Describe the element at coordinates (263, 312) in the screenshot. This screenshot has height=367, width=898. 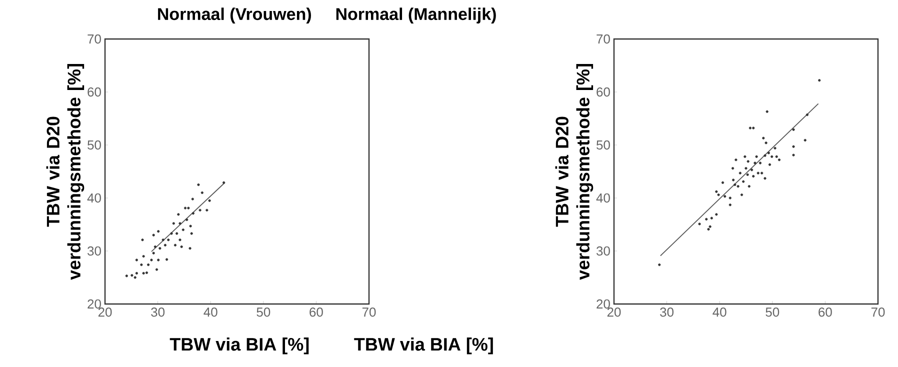
I see `x-tick-label: 50` at that location.